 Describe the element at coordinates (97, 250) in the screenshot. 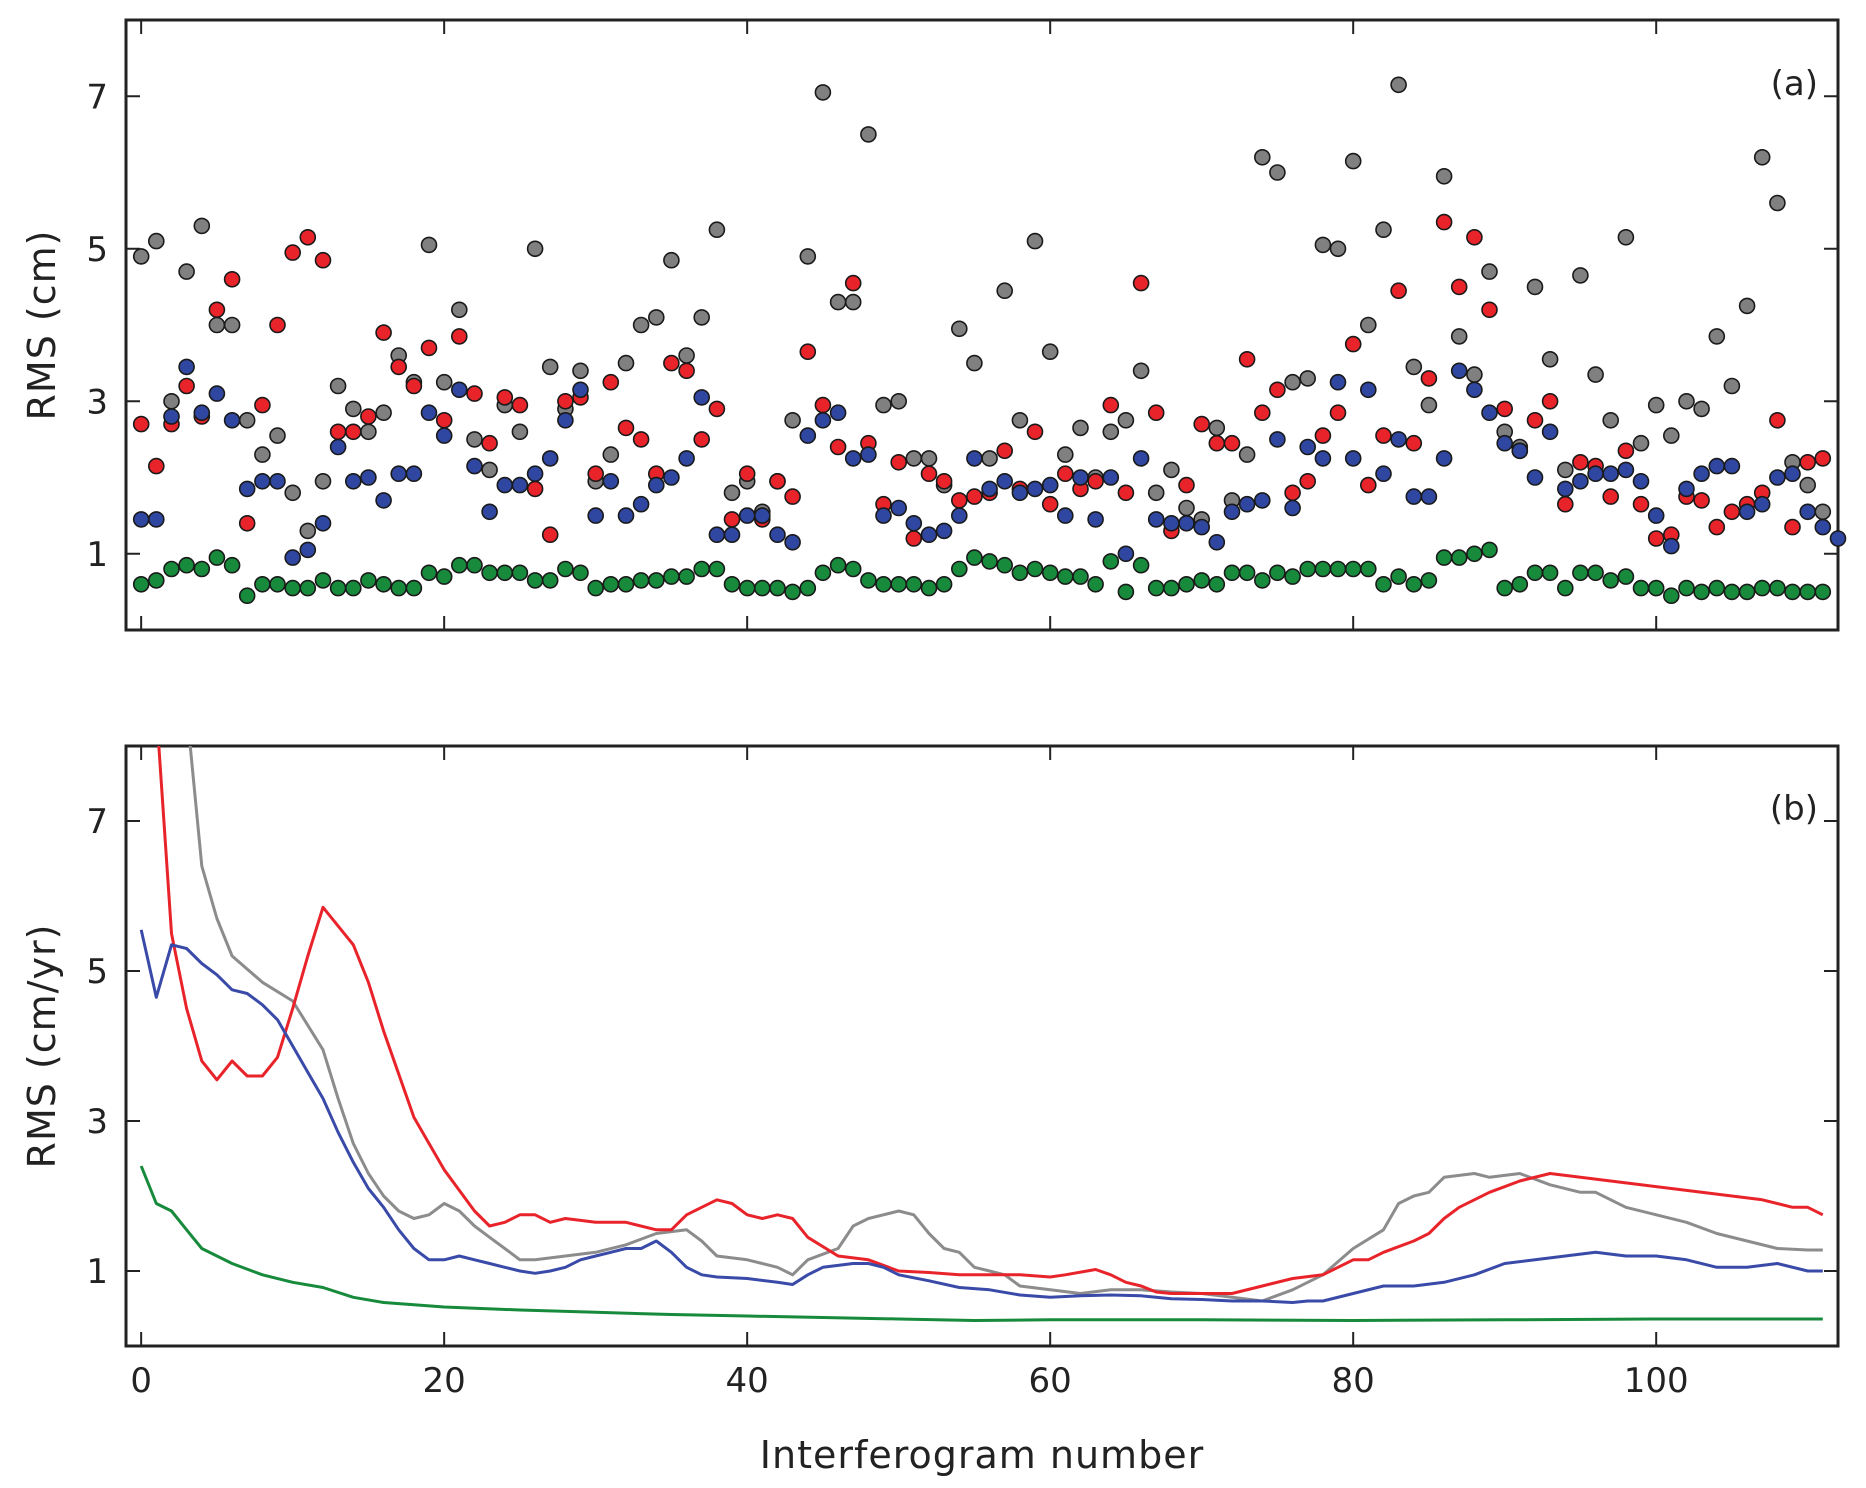

I see `a-y-tick-label: 5` at that location.